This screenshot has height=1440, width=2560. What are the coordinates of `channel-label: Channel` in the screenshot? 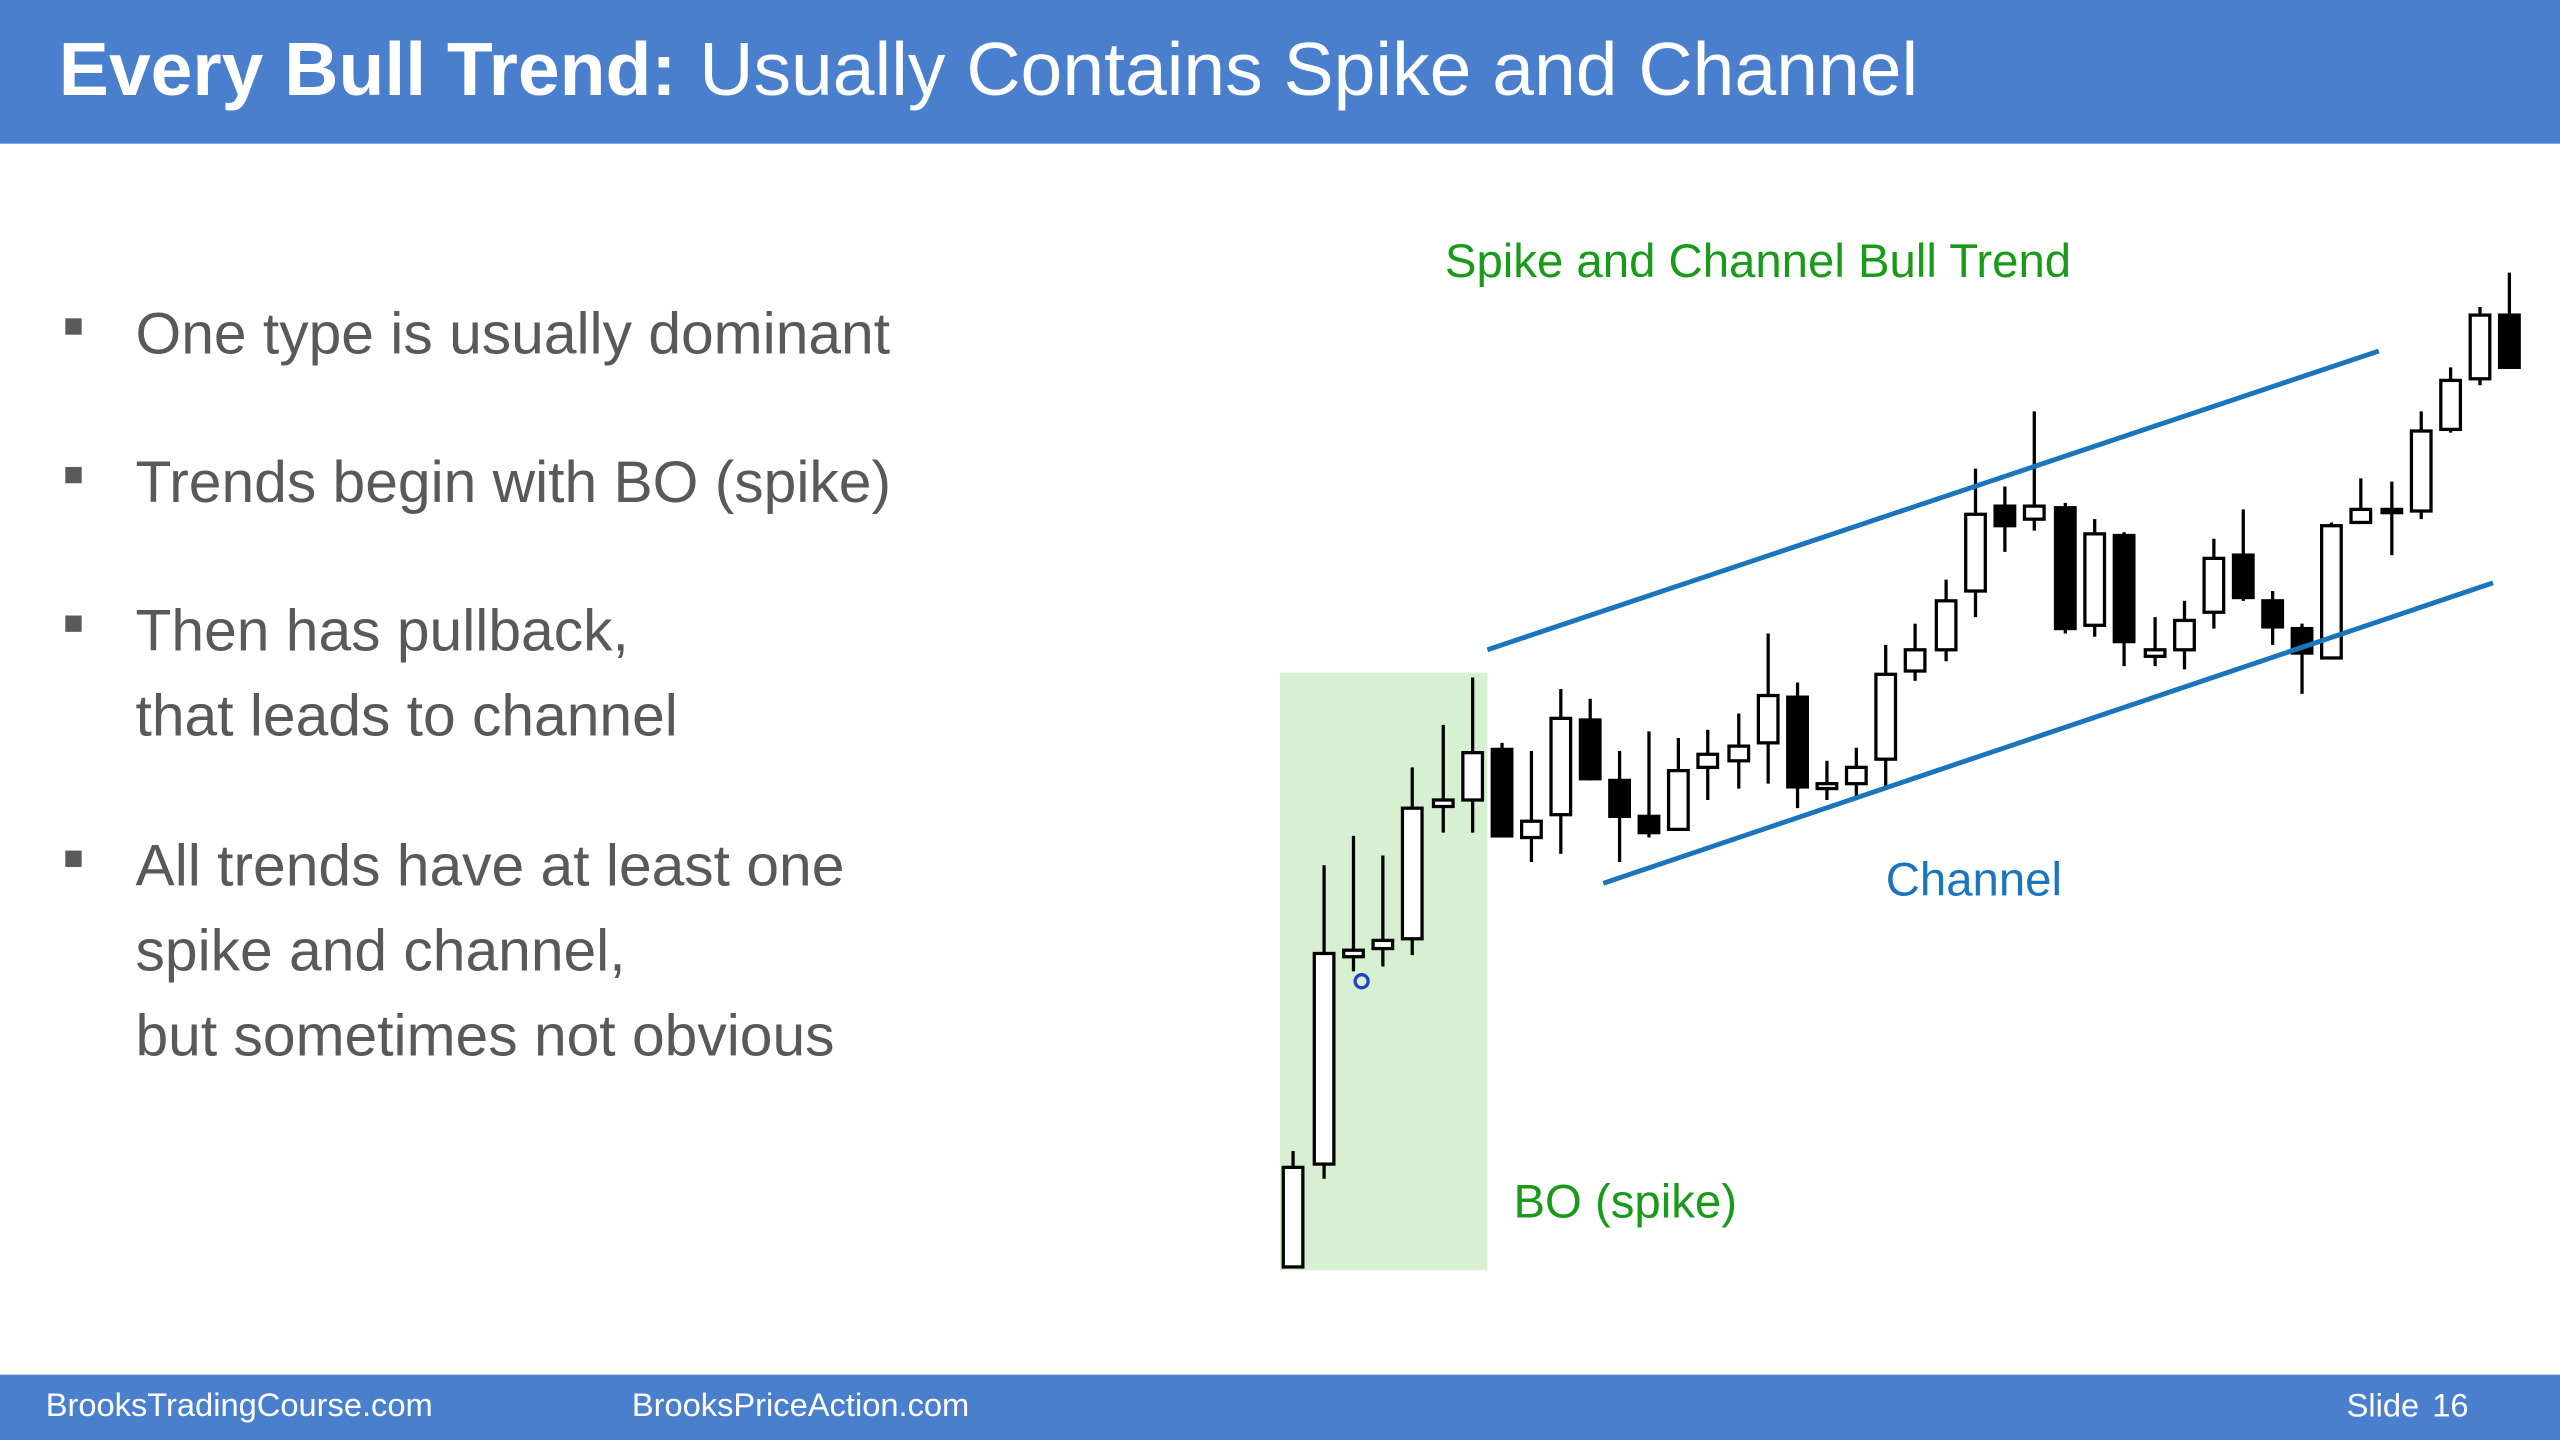 It's located at (1974, 880).